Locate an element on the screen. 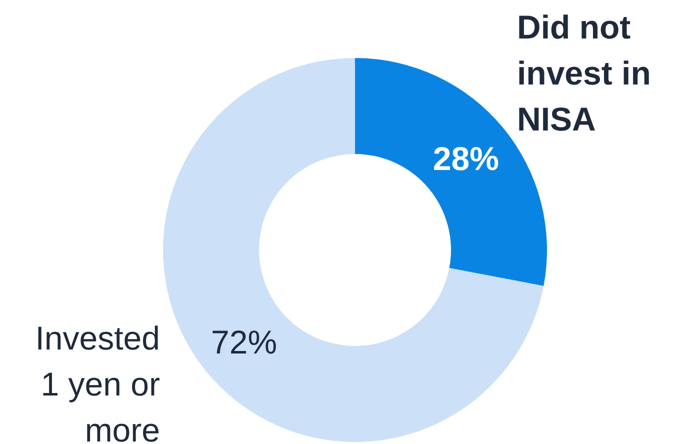 This screenshot has width=682, height=444. slice-label: Invested 1 yen or more is located at coordinates (97, 382).